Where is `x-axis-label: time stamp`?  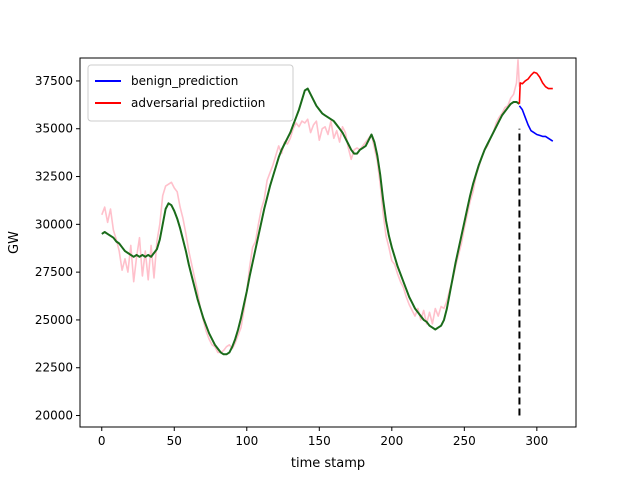 x-axis-label: time stamp is located at coordinates (328, 463).